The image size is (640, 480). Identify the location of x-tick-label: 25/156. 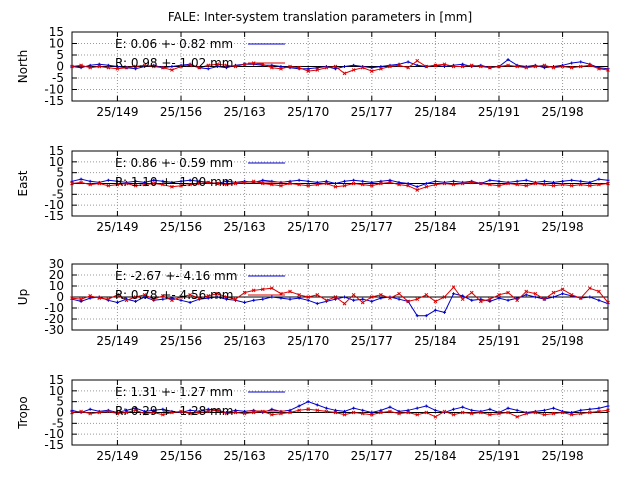
(181, 341).